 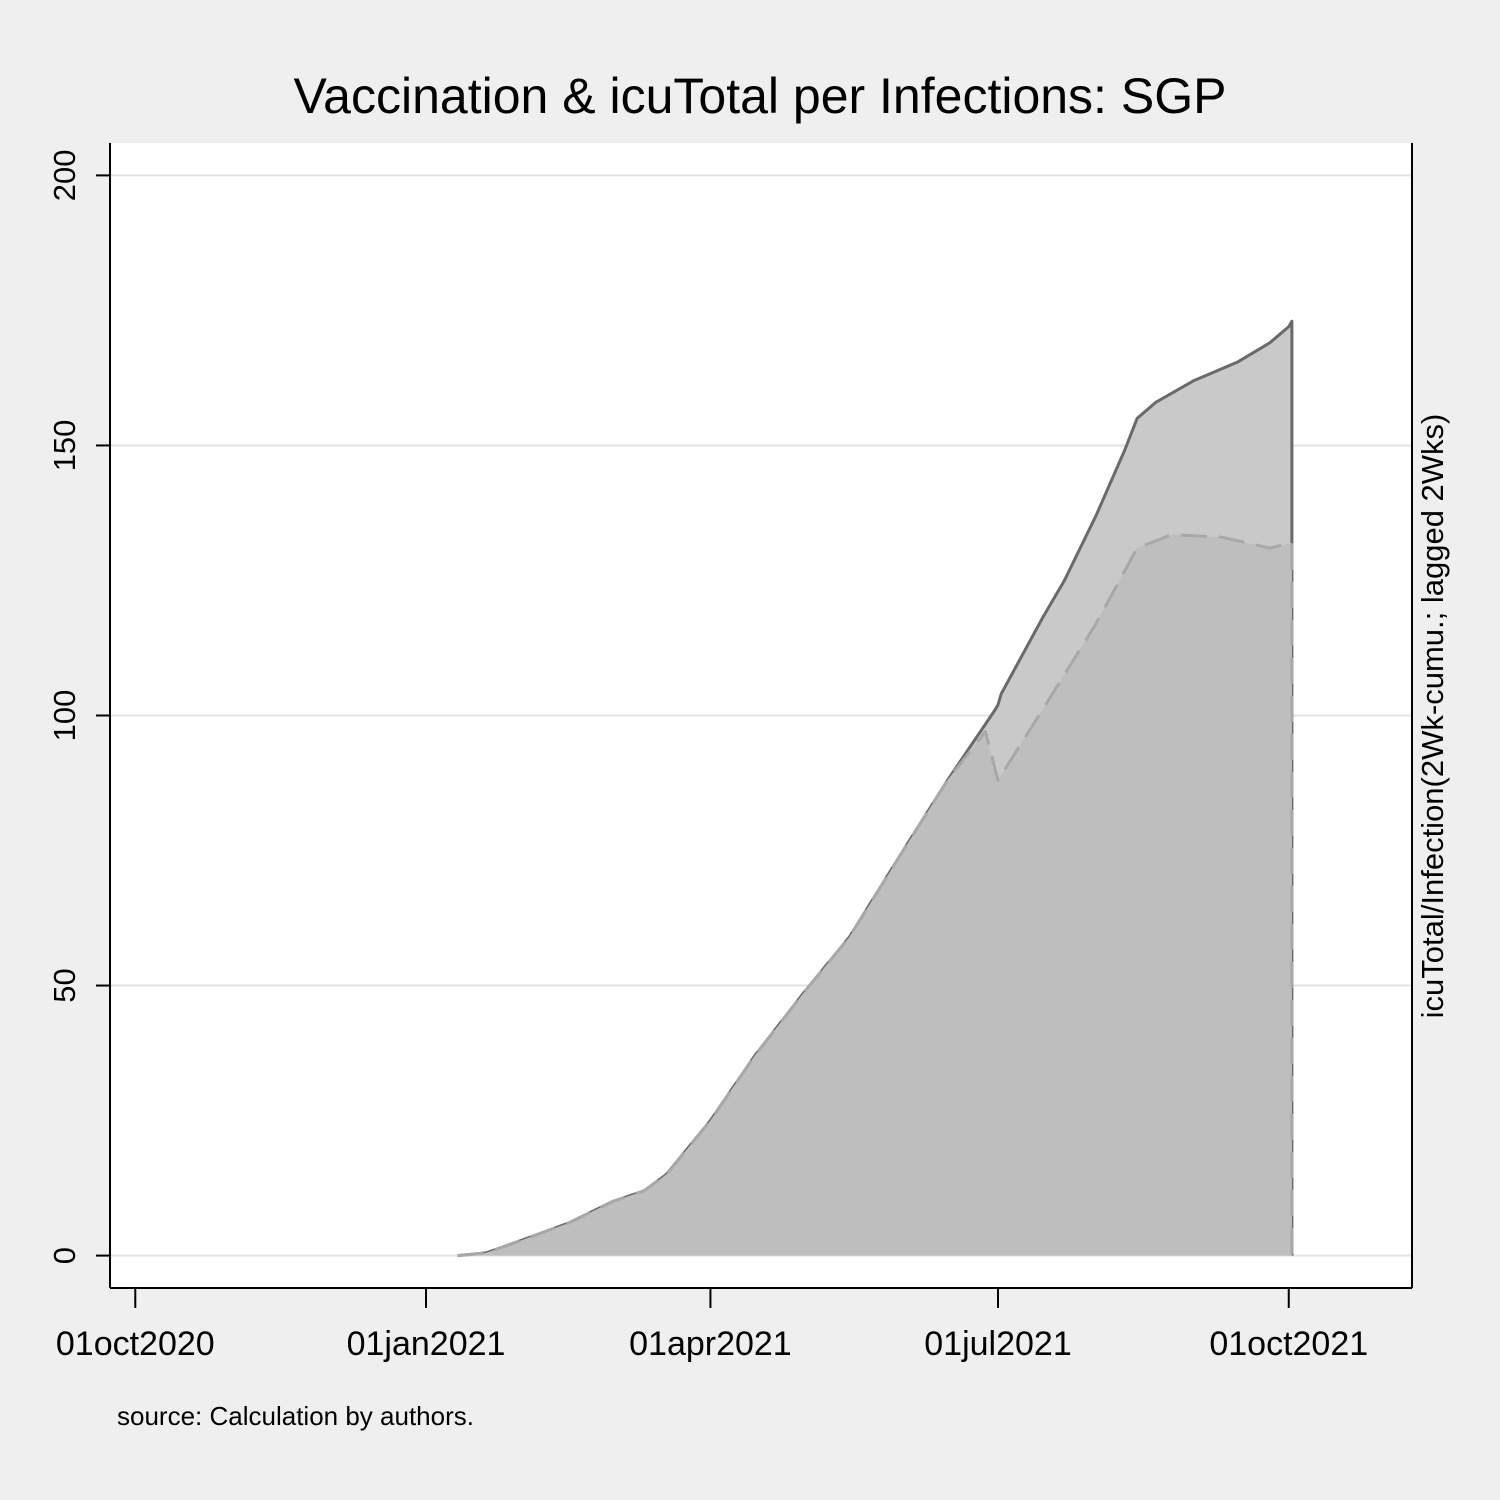 What do you see at coordinates (997, 1344) in the screenshot?
I see `x-tick-label: 01jul2021` at bounding box center [997, 1344].